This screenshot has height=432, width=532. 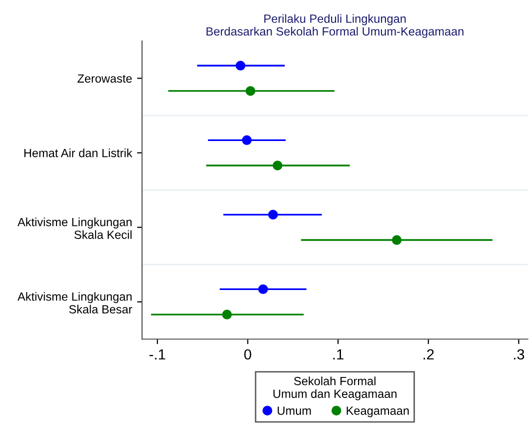 What do you see at coordinates (248, 354) in the screenshot?
I see `x-tick-label: 0` at bounding box center [248, 354].